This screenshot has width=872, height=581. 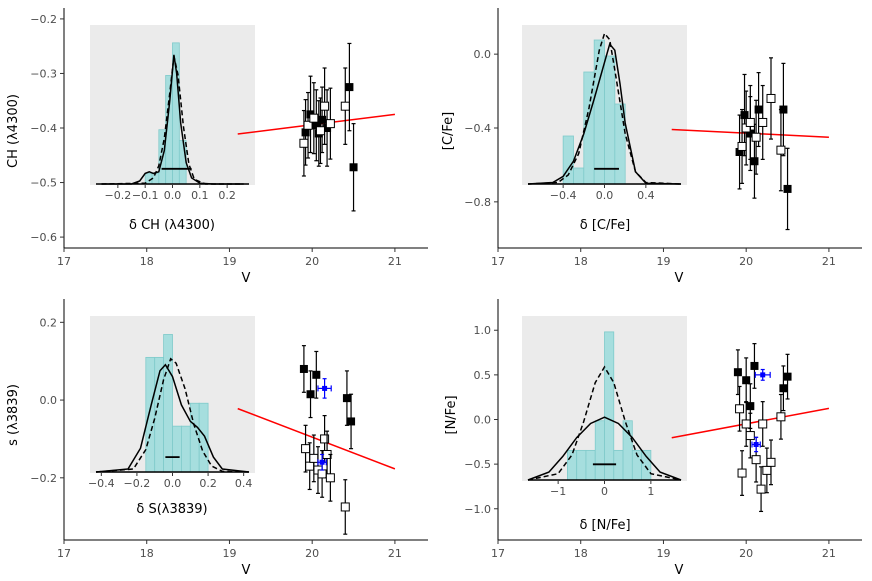 I want to click on panel-nfe-xlabel: V, so click(x=679, y=570).